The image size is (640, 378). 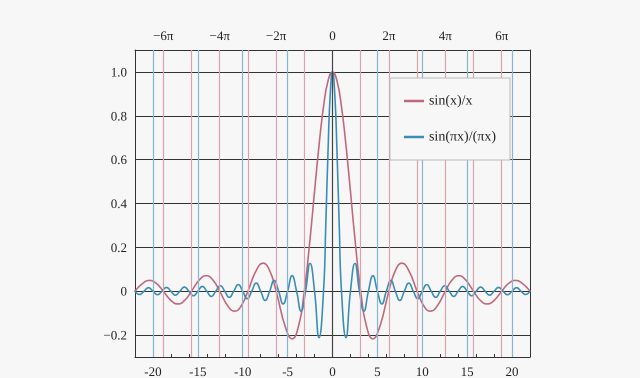 What do you see at coordinates (123, 291) in the screenshot?
I see `y-tick-label: 0` at bounding box center [123, 291].